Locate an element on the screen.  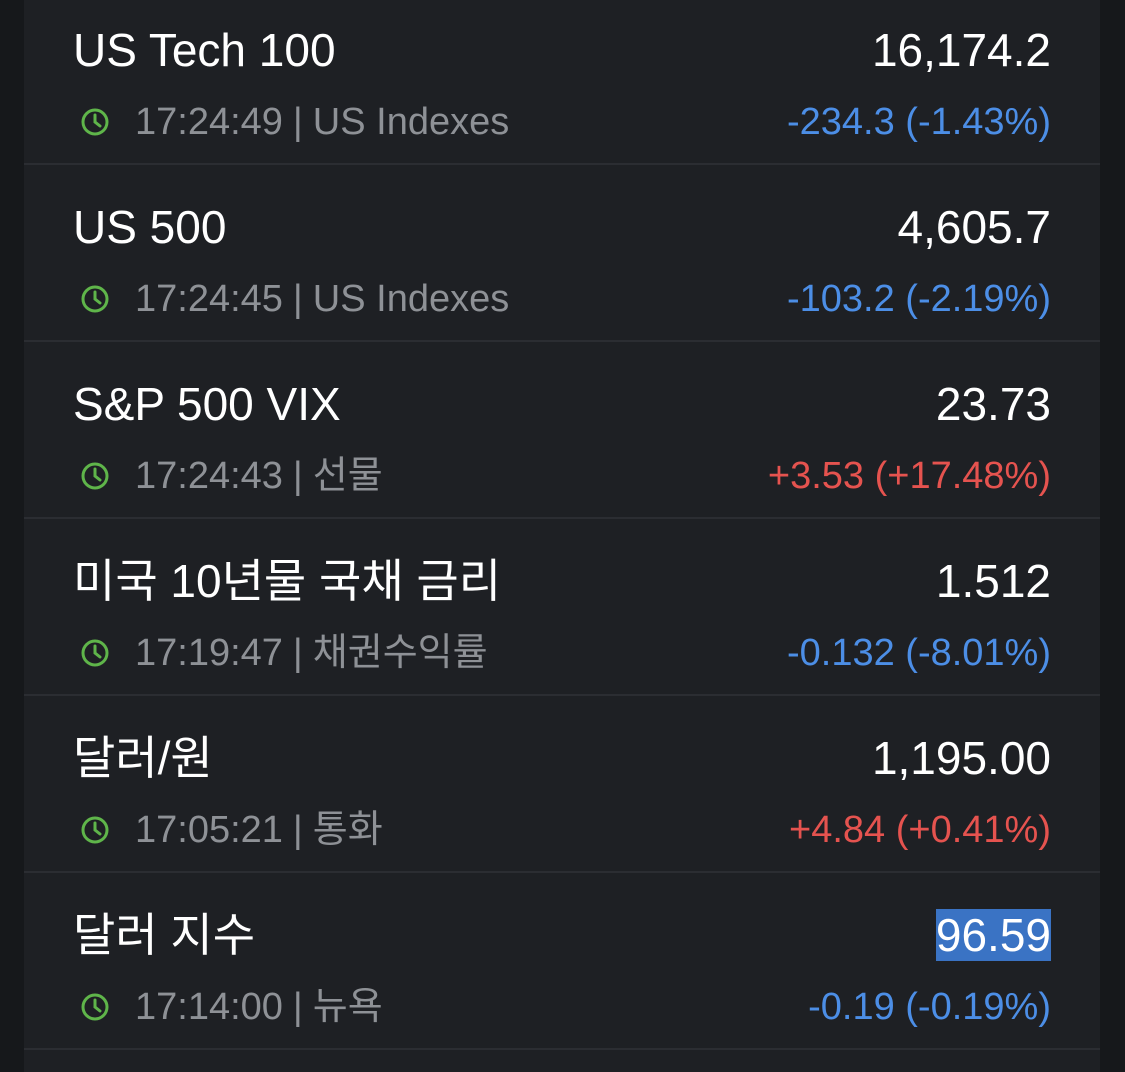
subline: 17:24:45 | US Indexes is located at coordinates (294, 299).